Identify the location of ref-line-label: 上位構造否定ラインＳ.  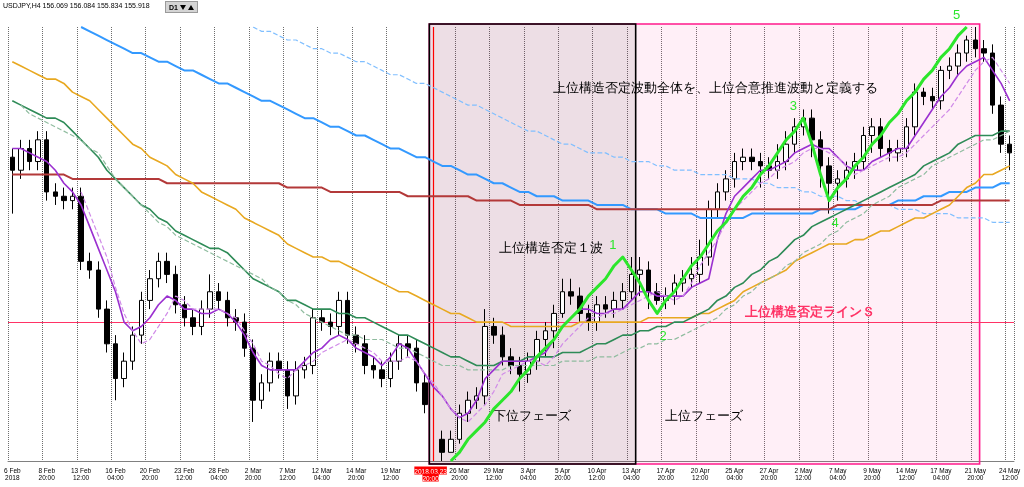
(809, 312).